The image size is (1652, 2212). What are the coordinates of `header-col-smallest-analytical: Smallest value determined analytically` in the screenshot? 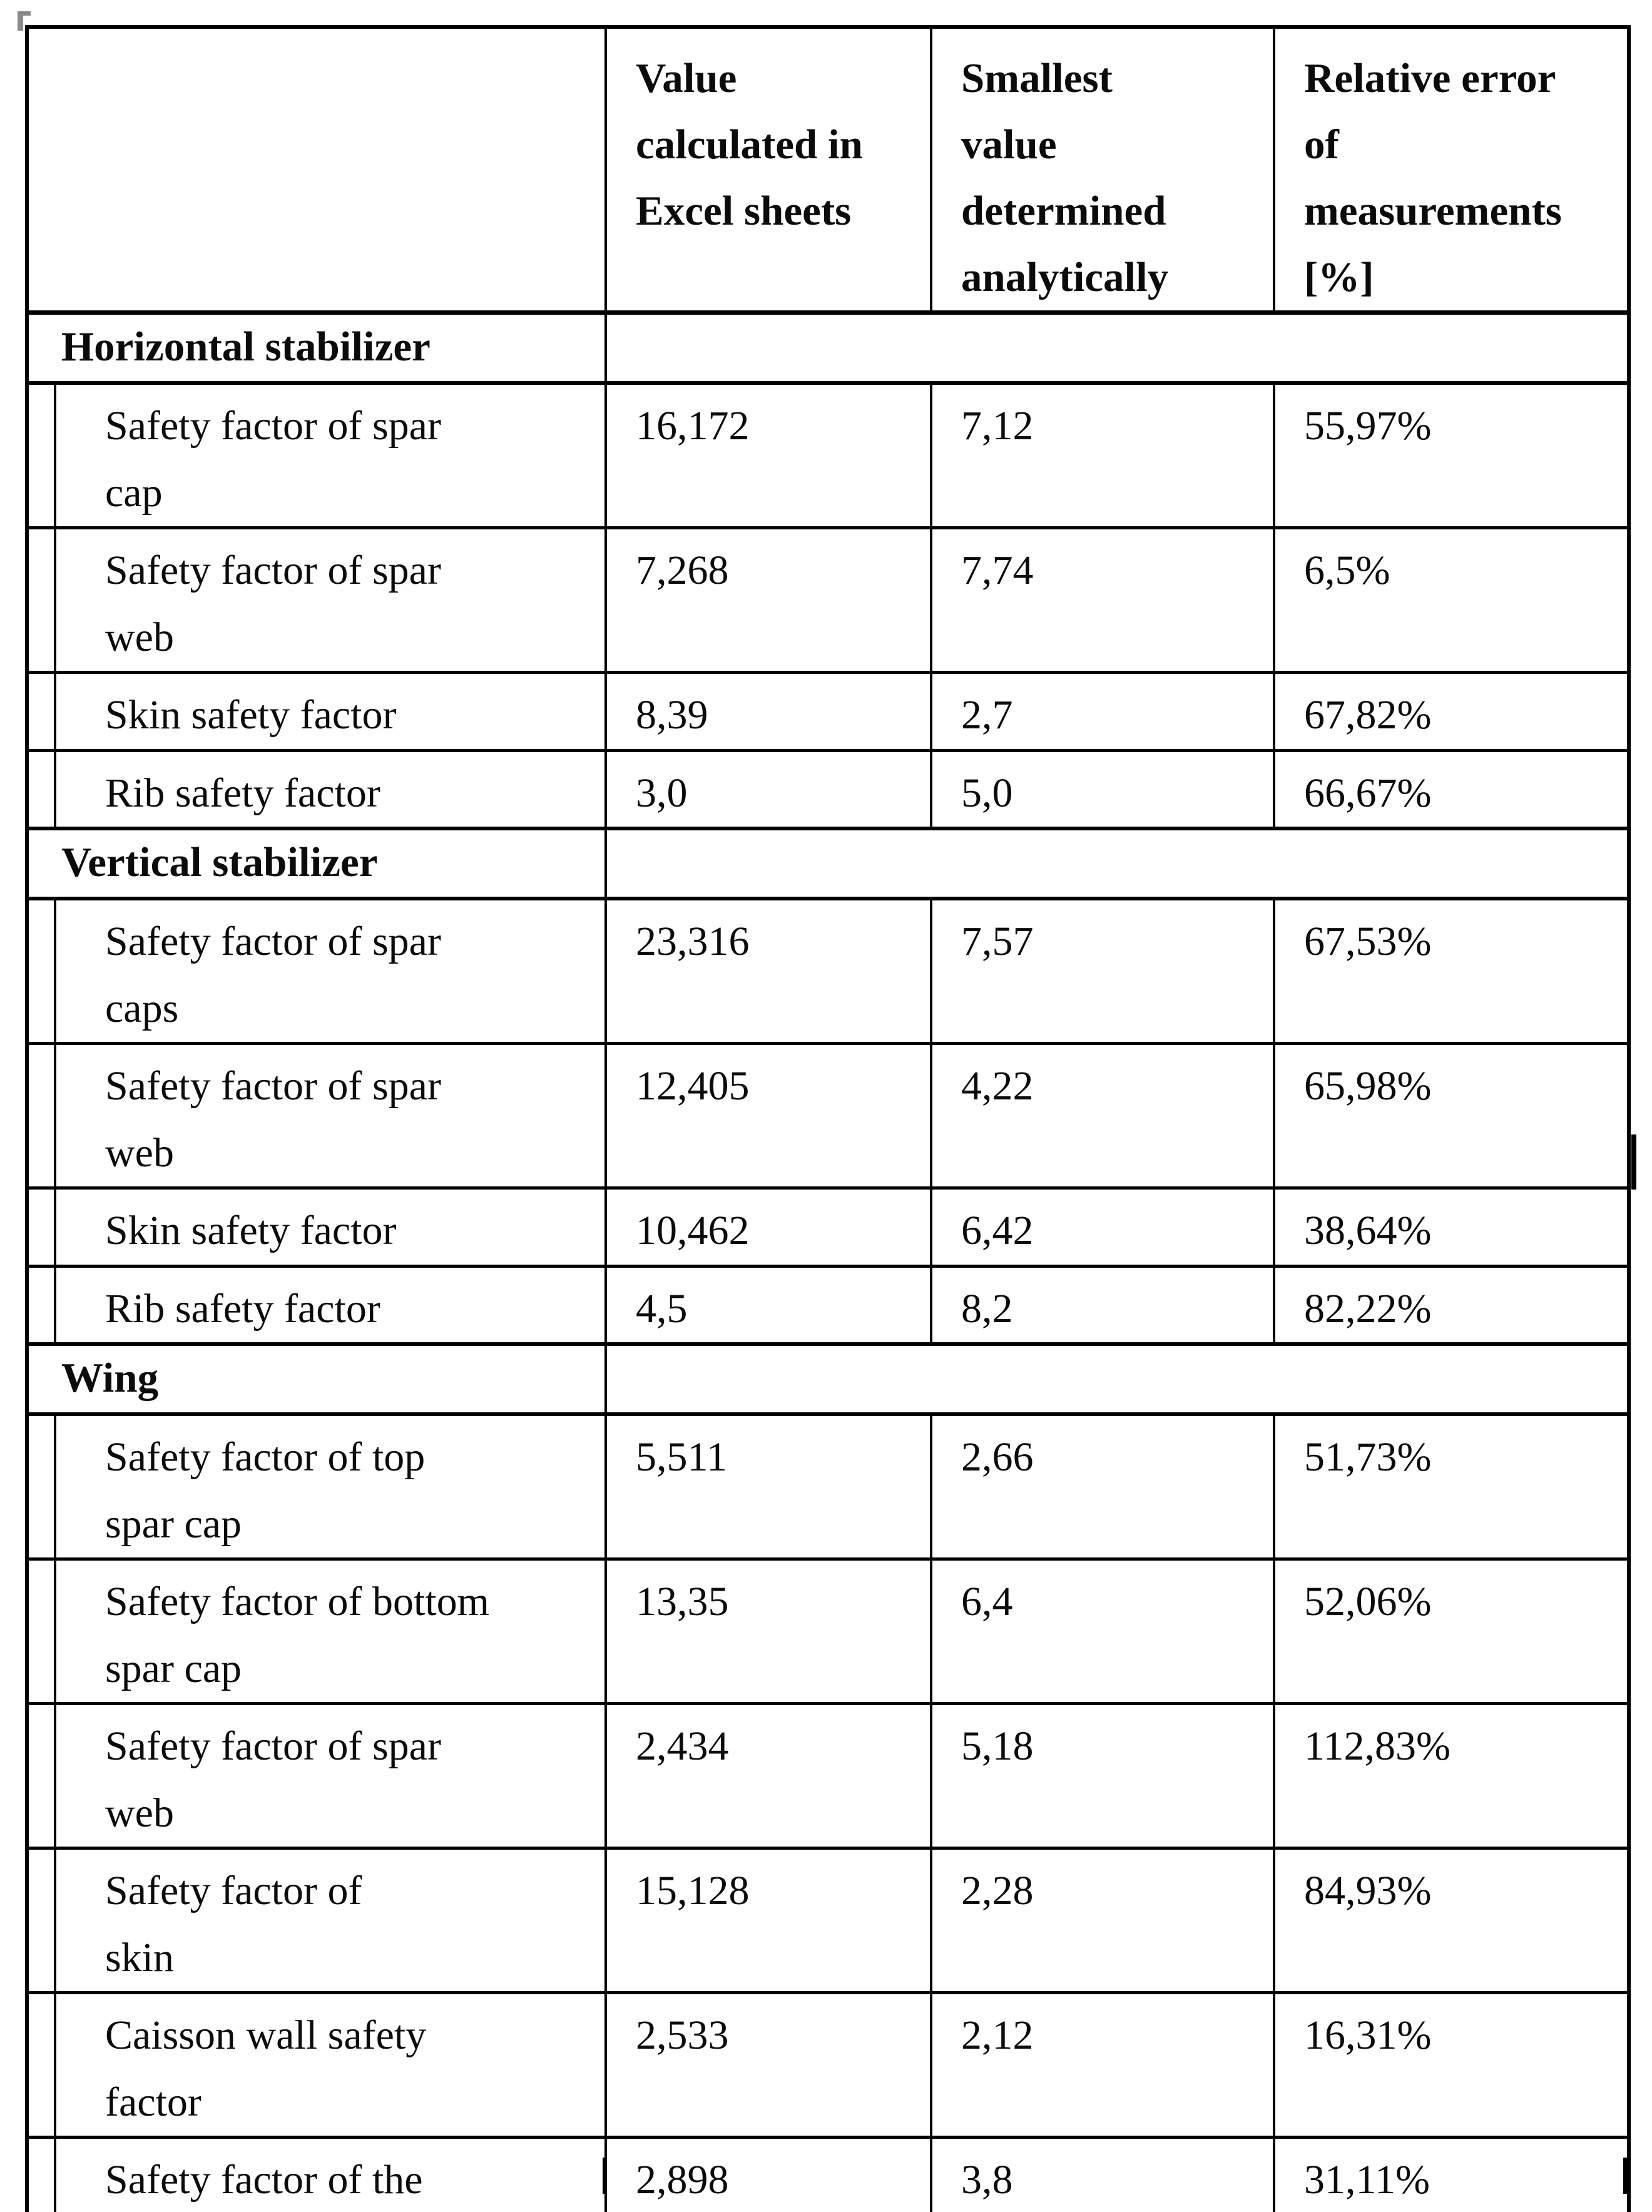 It's located at (1102, 170).